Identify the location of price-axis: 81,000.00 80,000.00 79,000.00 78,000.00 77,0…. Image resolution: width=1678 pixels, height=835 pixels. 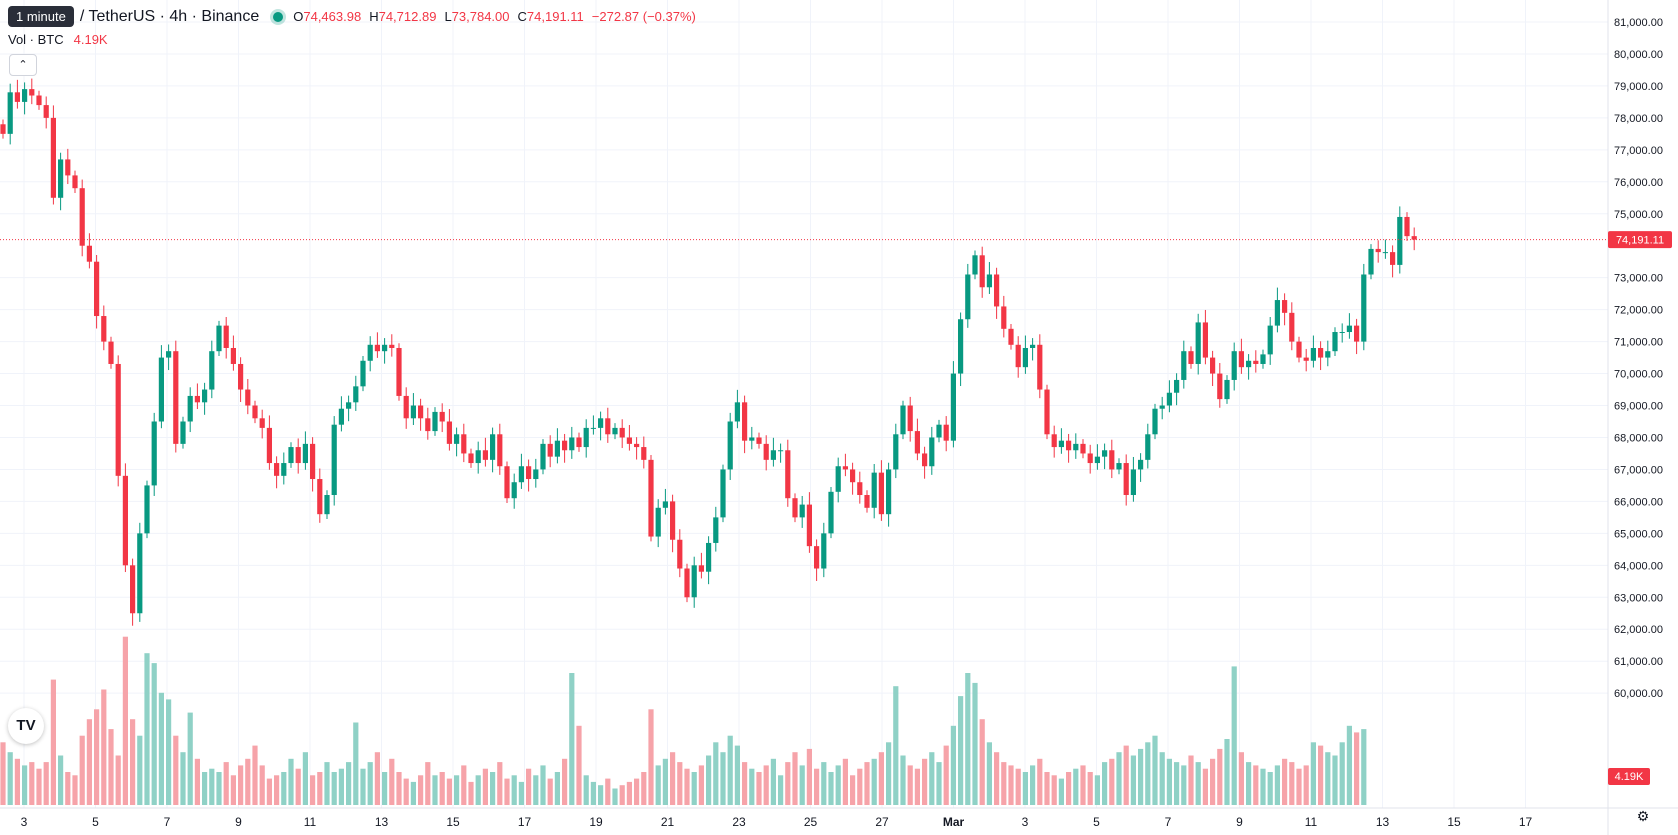
(1638, 358).